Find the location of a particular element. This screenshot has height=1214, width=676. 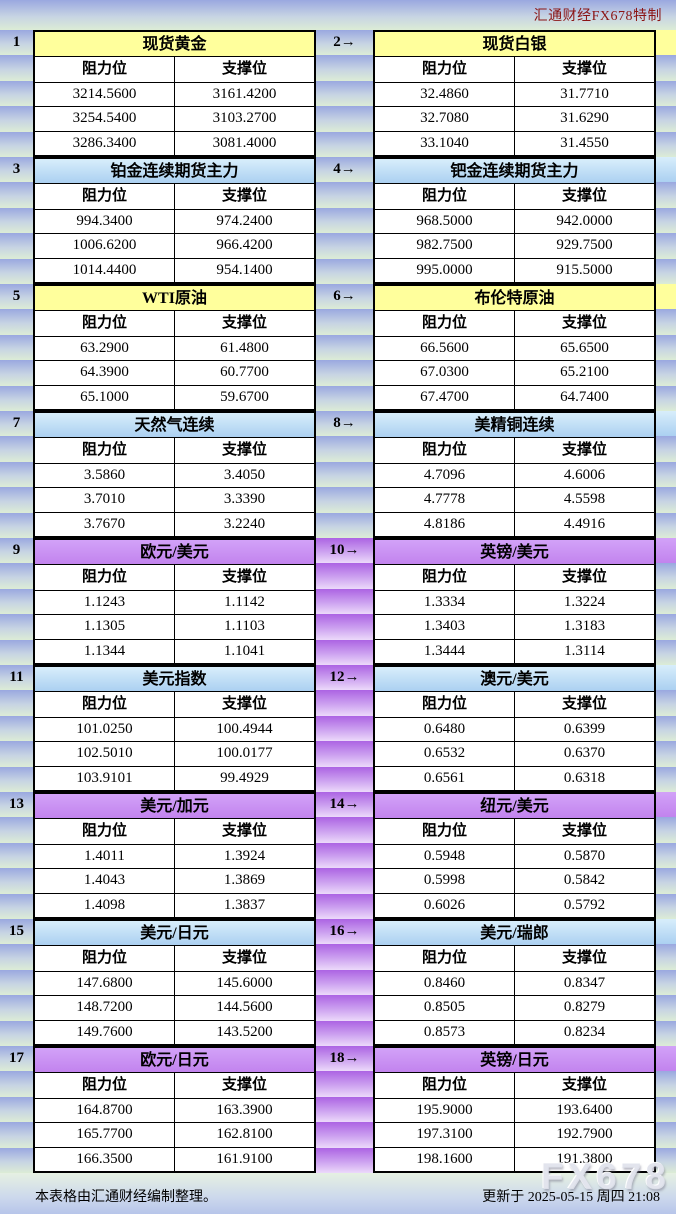

level-row: 103.9101 99.4929 is located at coordinates (174, 778).